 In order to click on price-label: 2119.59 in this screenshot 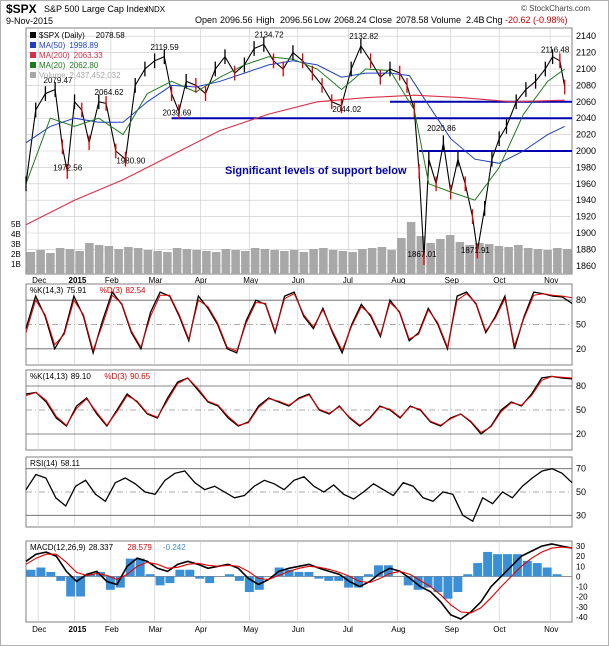, I will do `click(164, 47)`.